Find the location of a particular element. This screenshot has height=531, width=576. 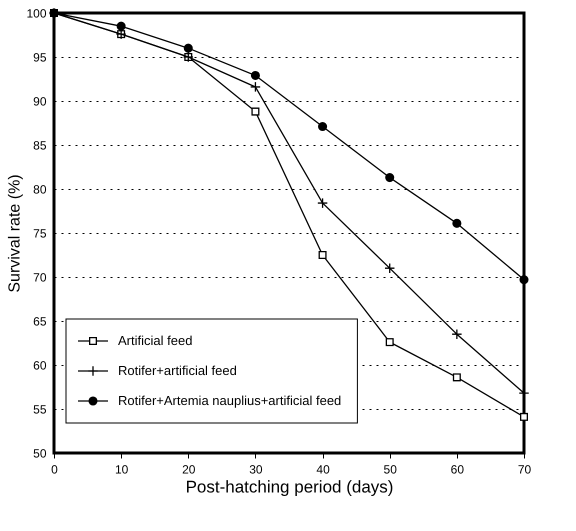

x-tick-label: 40 is located at coordinates (323, 469).